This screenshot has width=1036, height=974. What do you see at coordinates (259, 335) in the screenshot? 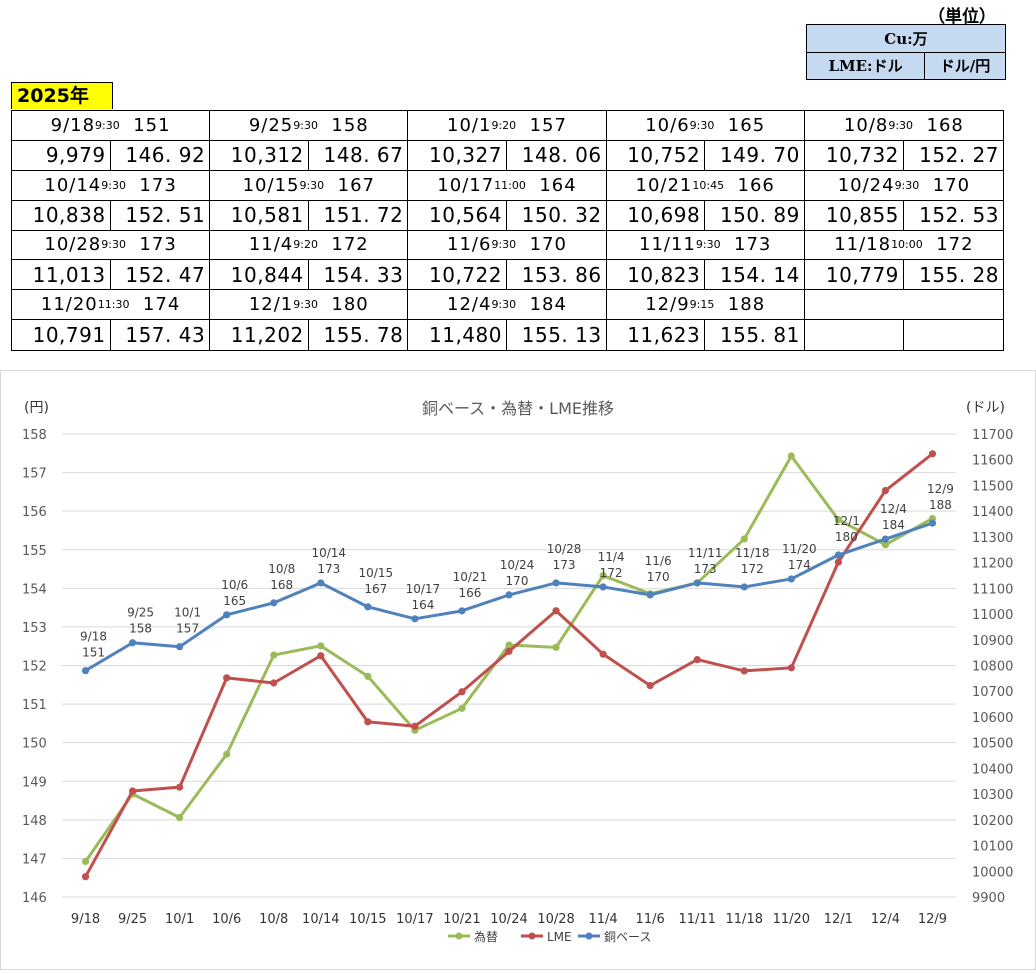
I see `entry-lme: 11,202` at bounding box center [259, 335].